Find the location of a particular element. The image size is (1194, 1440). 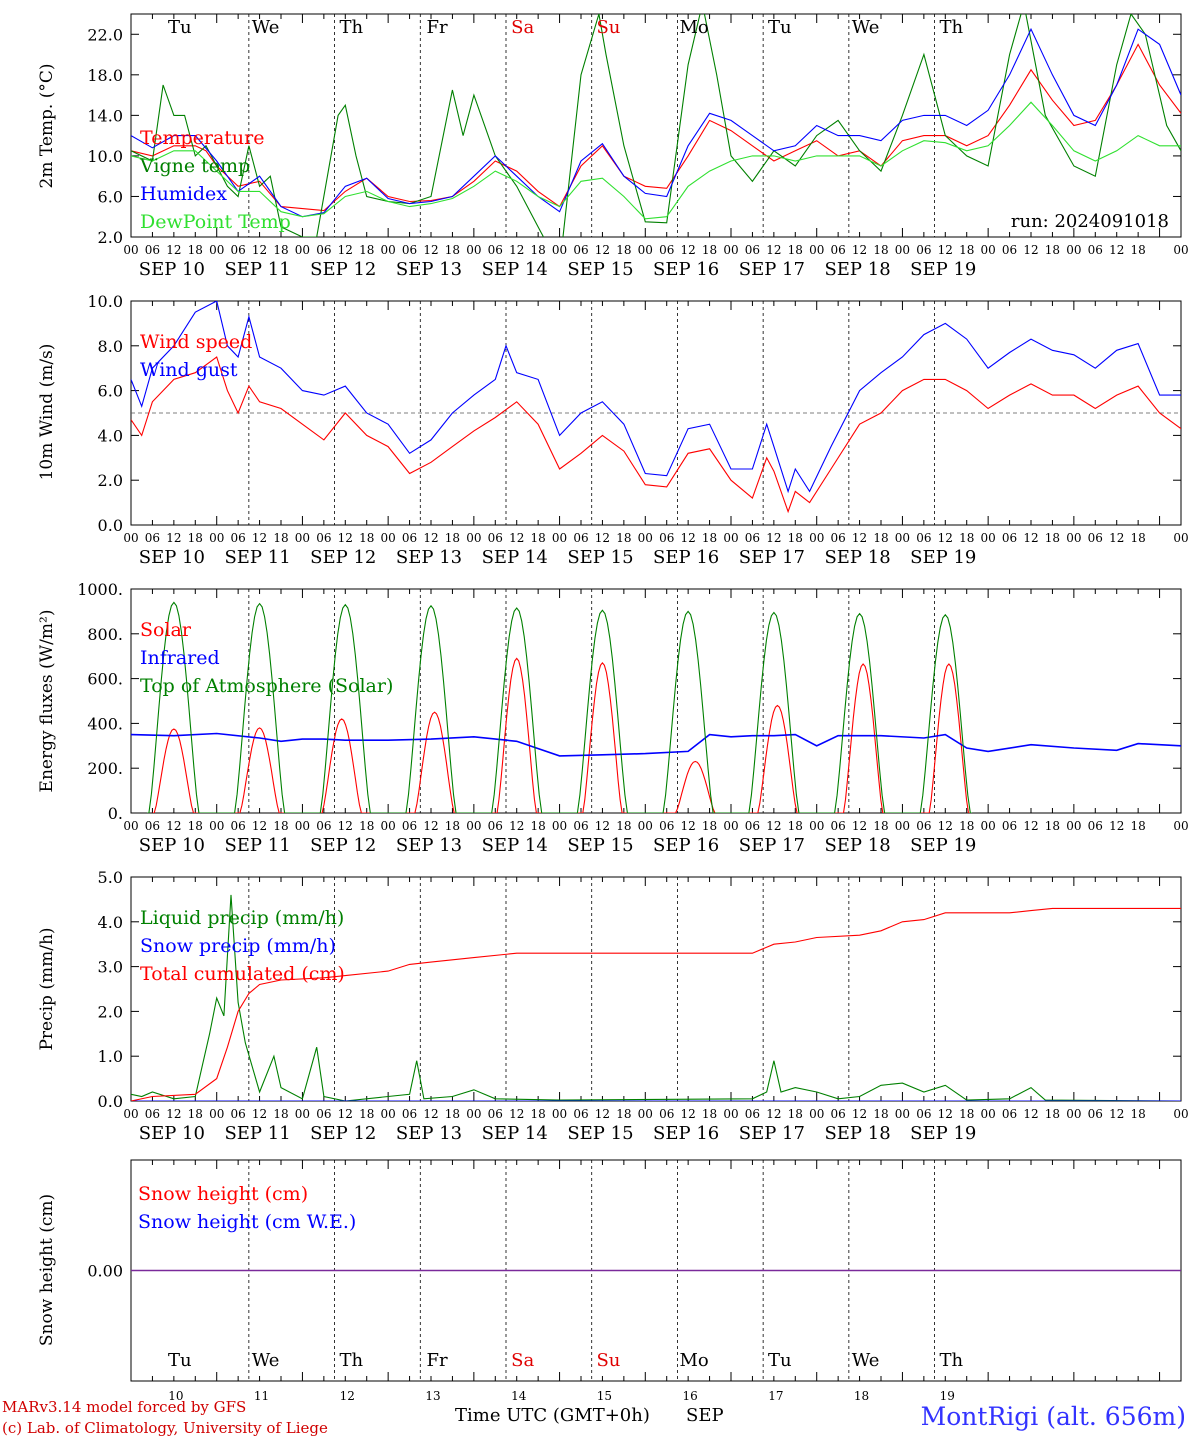

legend-entry: Humidex is located at coordinates (183, 194).